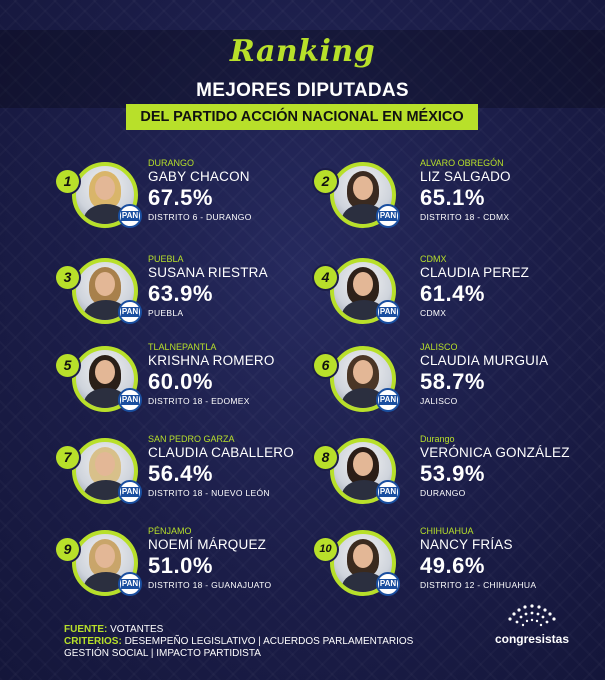  I want to click on deputy-name: NANCY FRÍAS, so click(466, 544).